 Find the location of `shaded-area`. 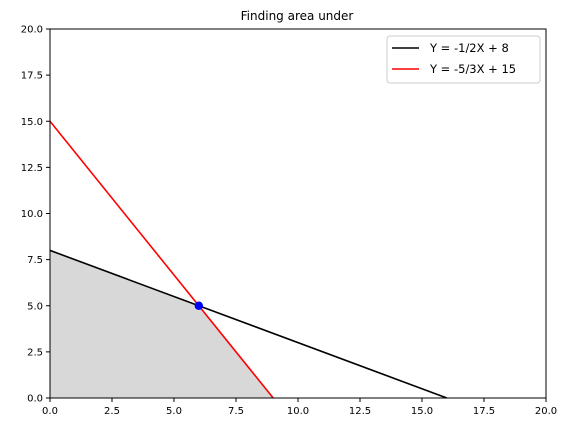

shaded-area is located at coordinates (162, 324).